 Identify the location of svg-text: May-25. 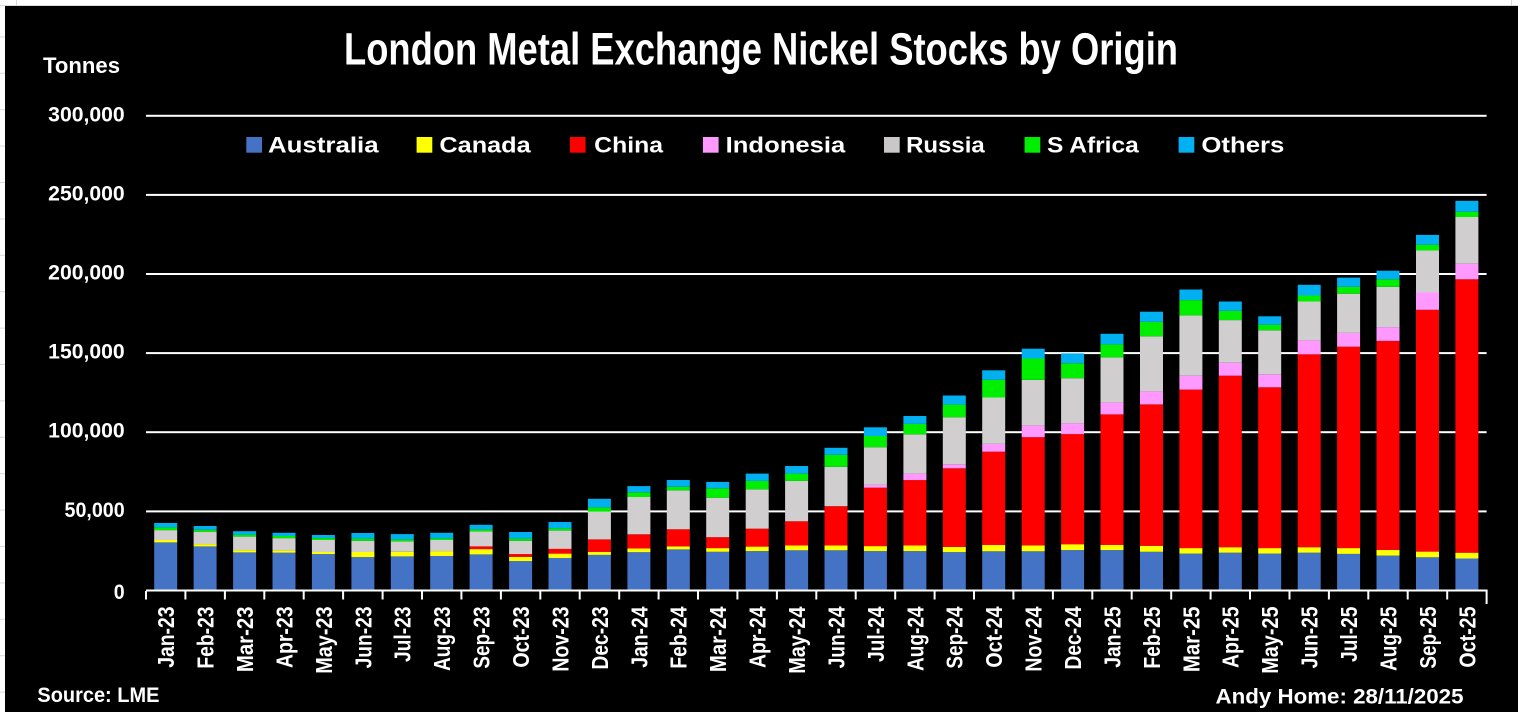
(1270, 639).